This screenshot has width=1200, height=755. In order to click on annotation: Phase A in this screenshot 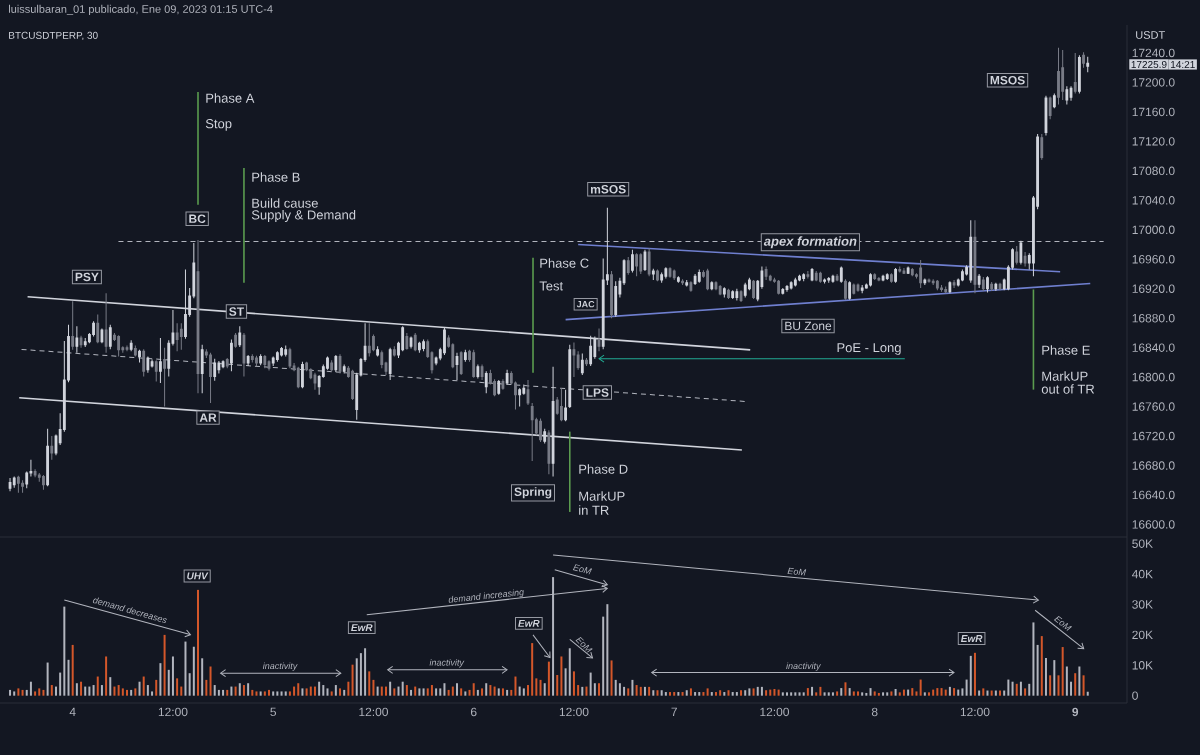, I will do `click(230, 98)`.